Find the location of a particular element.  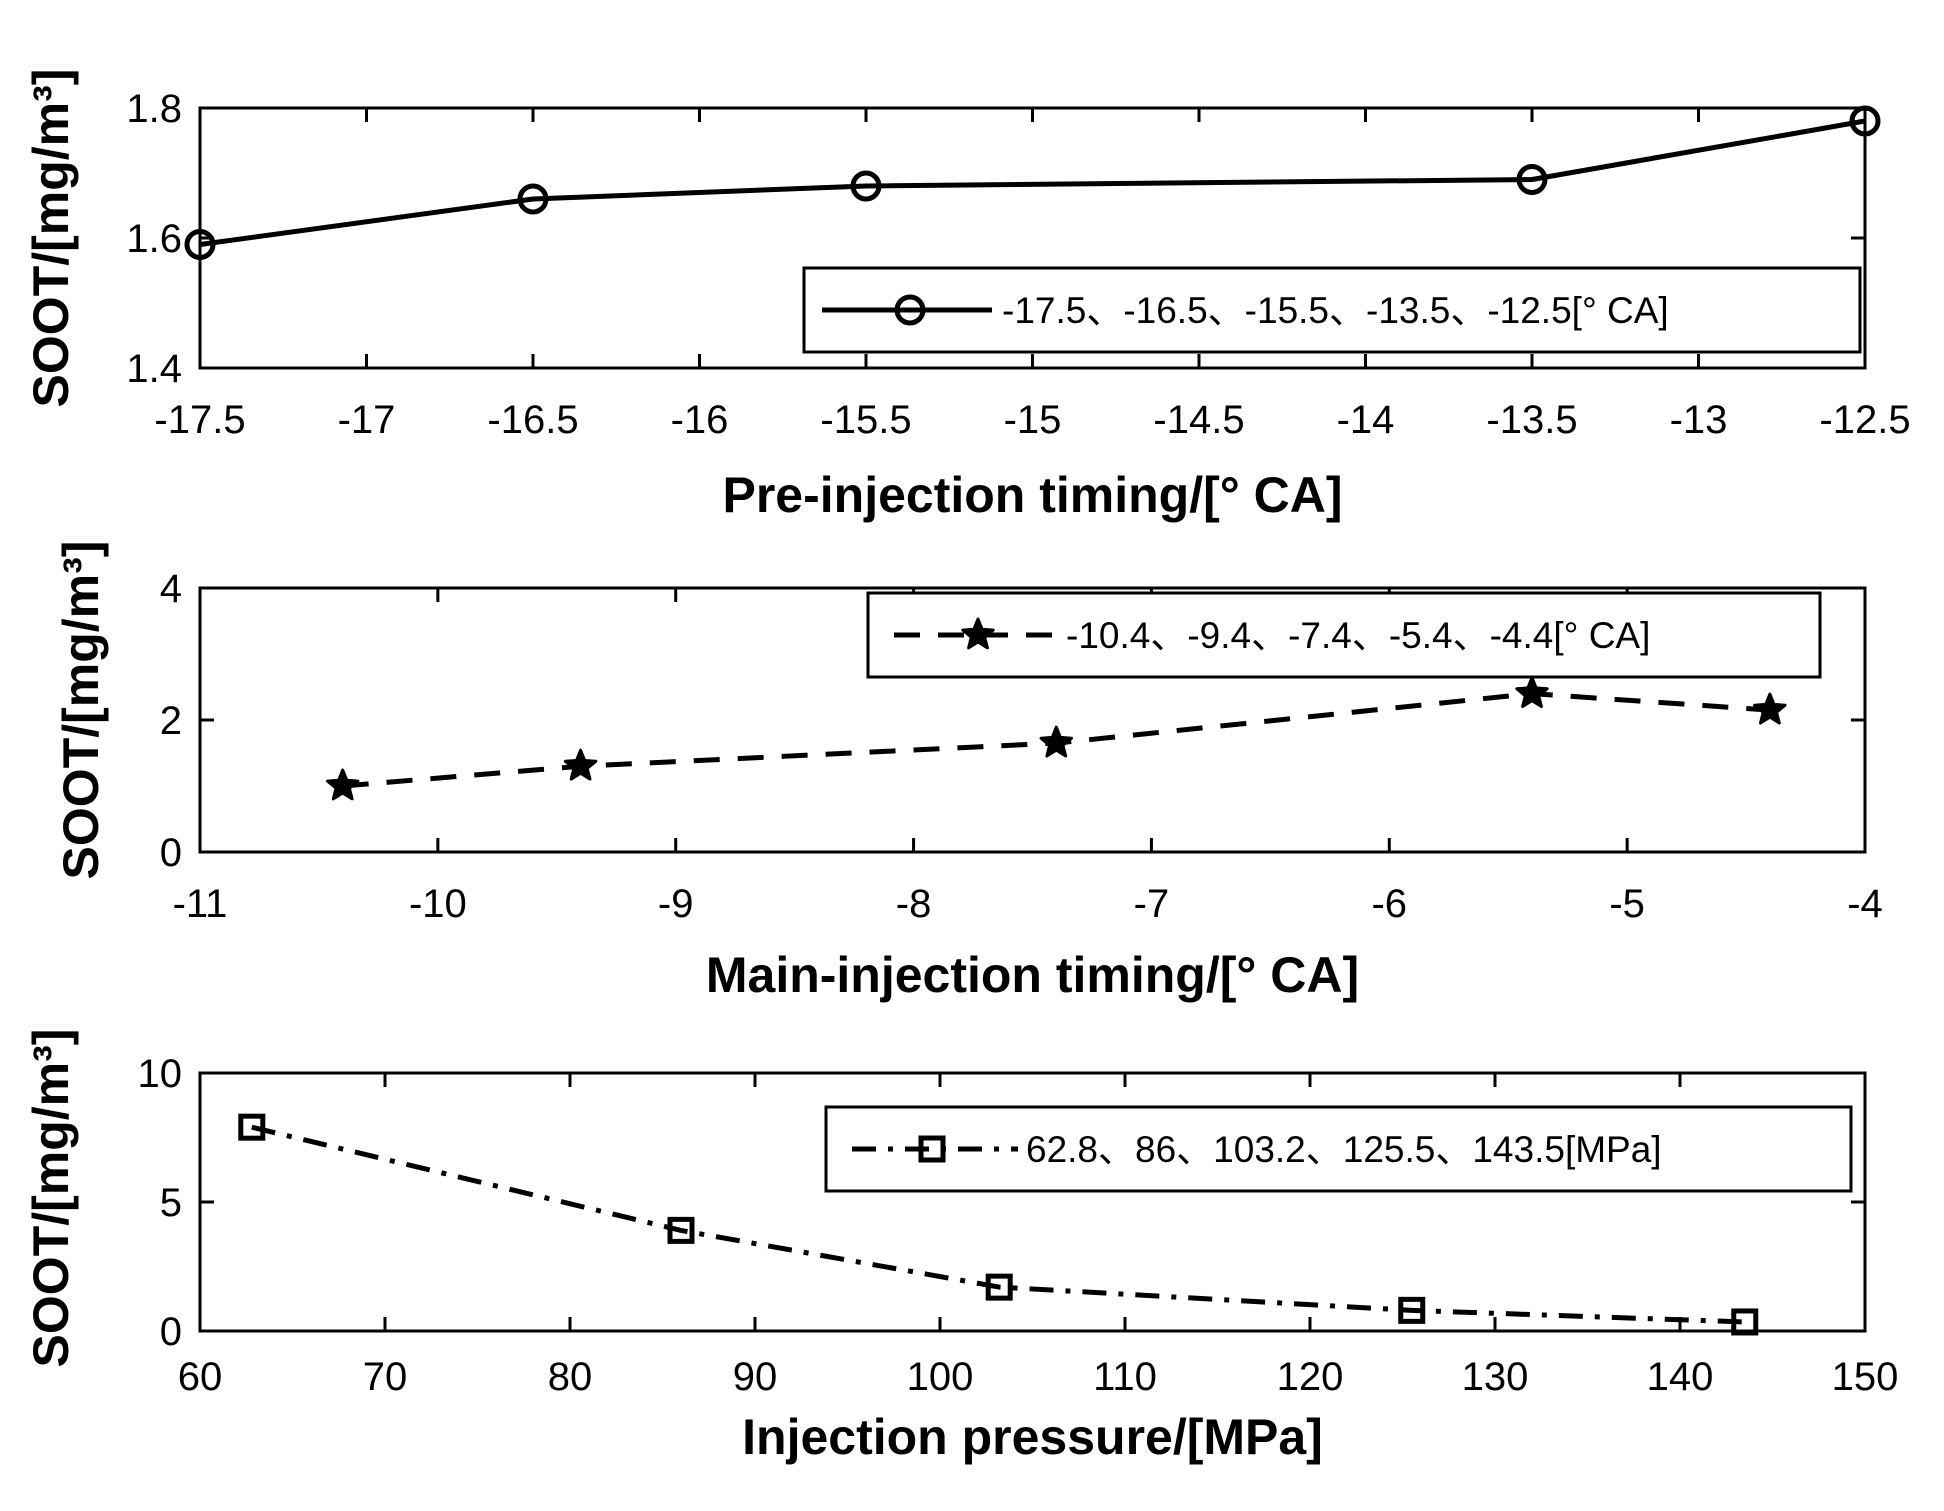

x-tick-label: 100 is located at coordinates (940, 1377).